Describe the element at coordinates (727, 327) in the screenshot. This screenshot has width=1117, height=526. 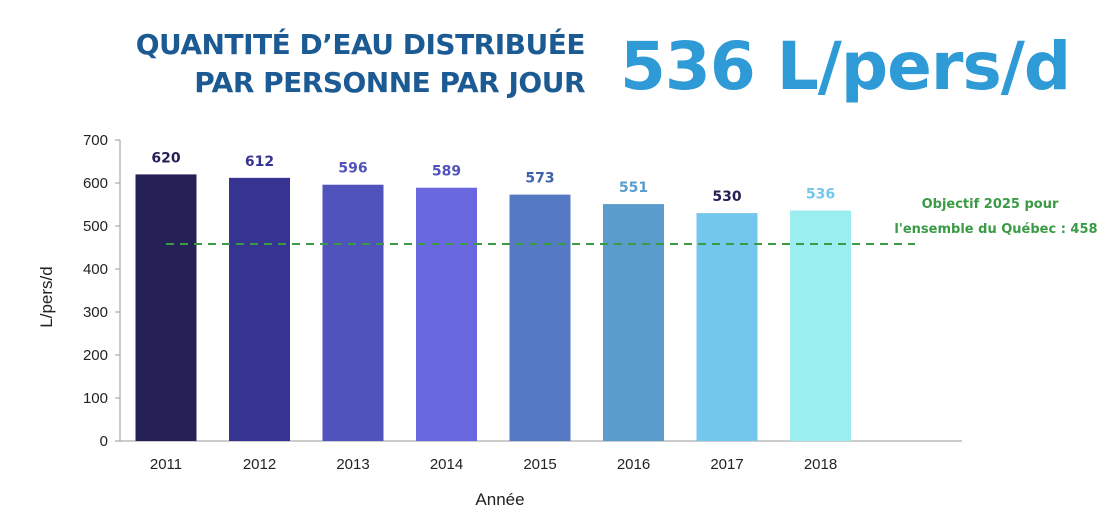
I see `bar-2017` at that location.